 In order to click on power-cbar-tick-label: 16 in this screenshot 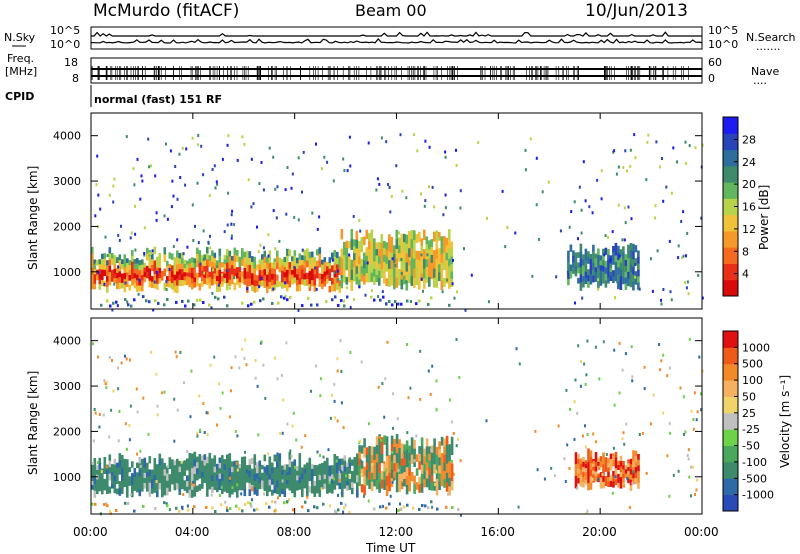, I will do `click(749, 207)`.